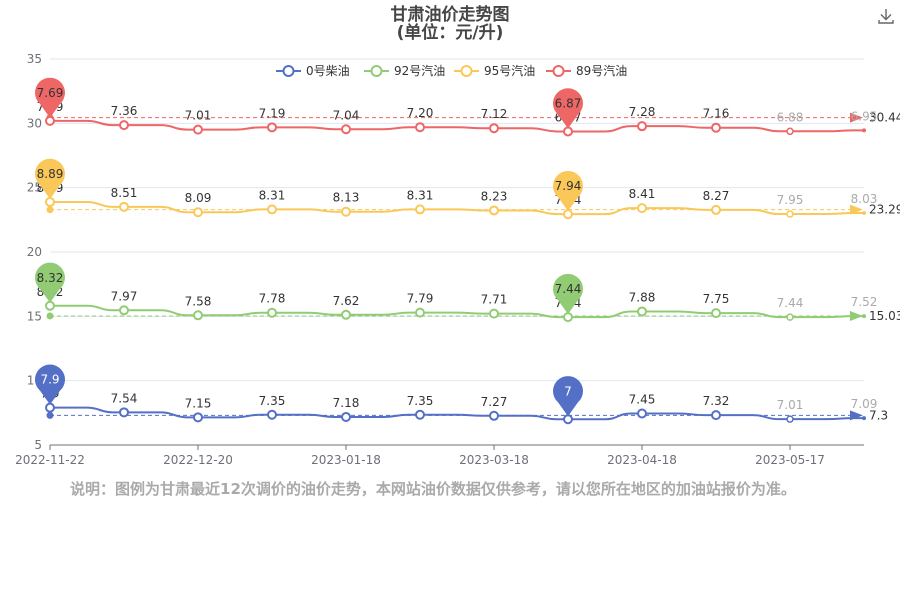 Image resolution: width=900 pixels, height=600 pixels. I want to click on data-label: 7.58, so click(198, 301).